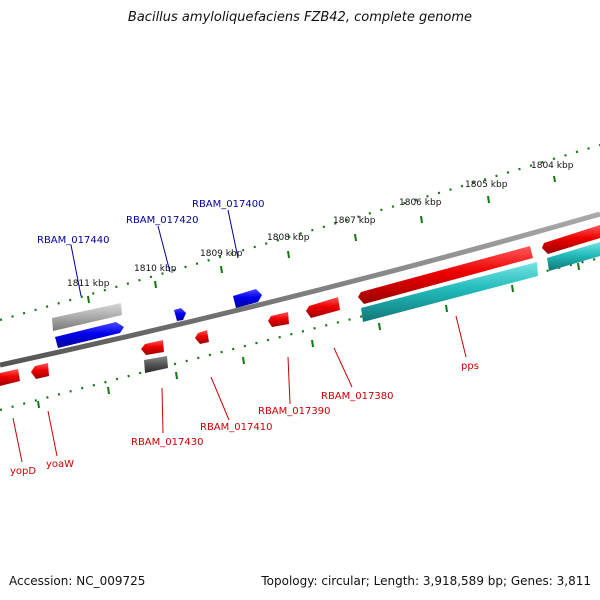 Image resolution: width=600 pixels, height=600 pixels. Describe the element at coordinates (221, 254) in the screenshot. I see `ruler-label-1809: 1809 kbp` at that location.